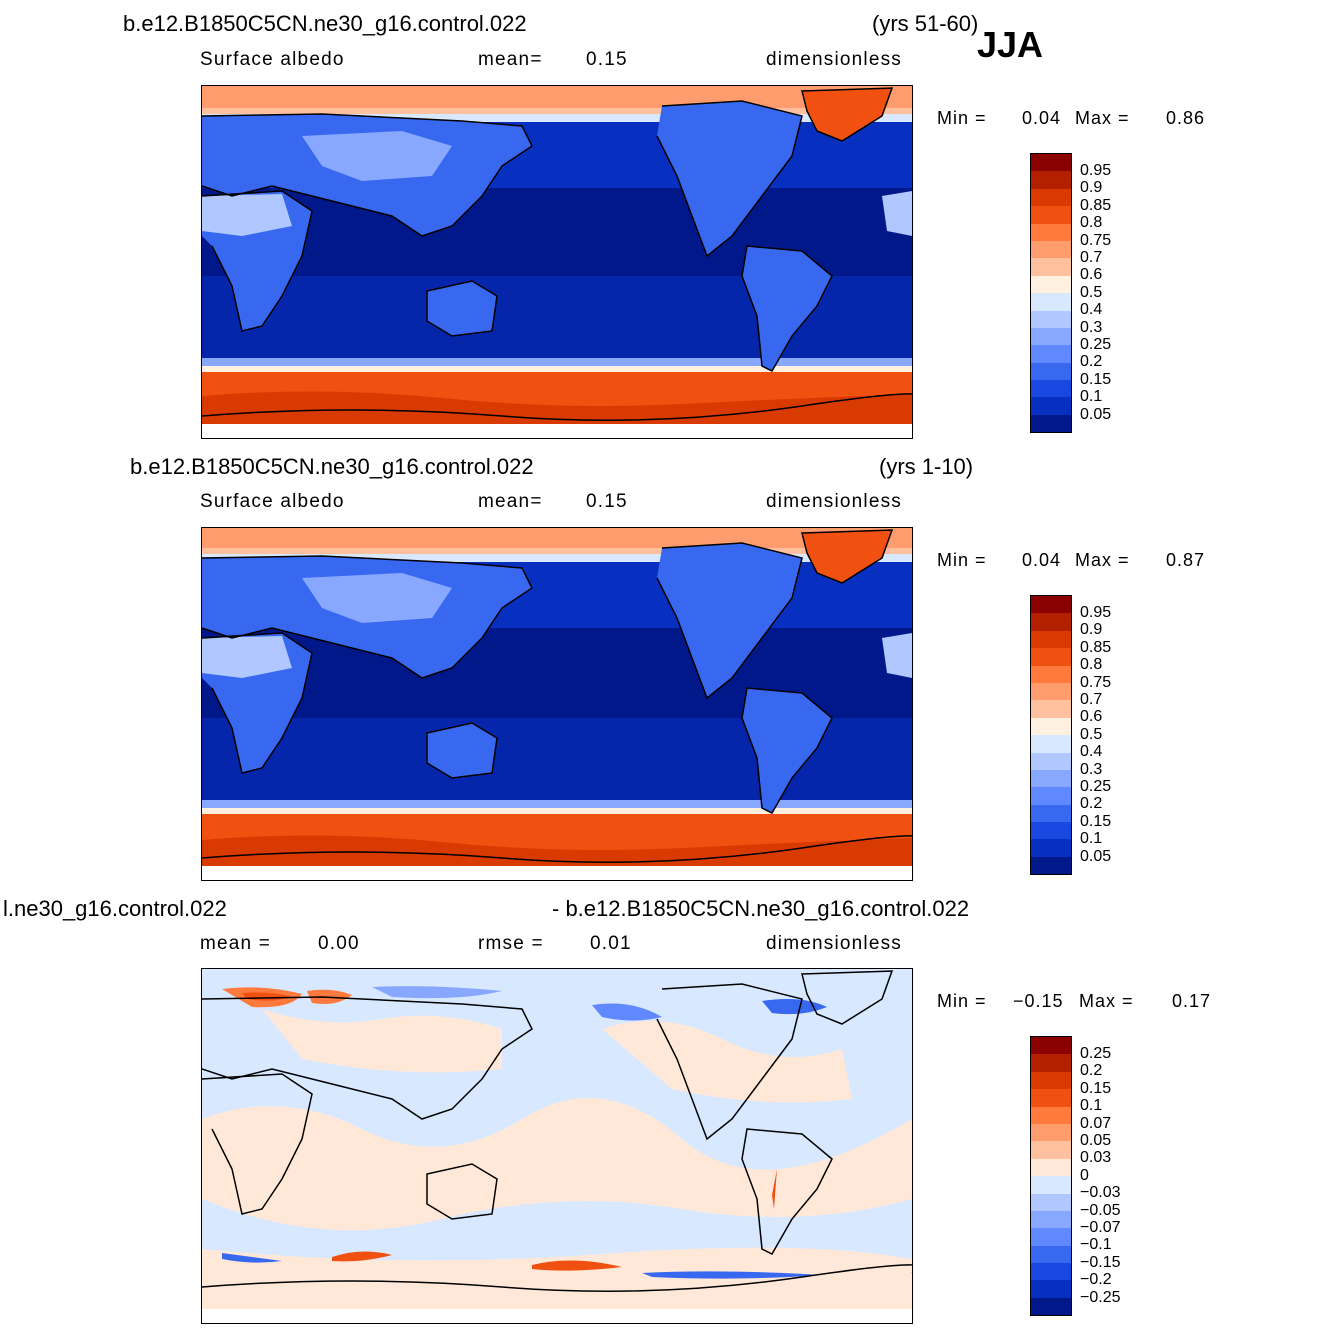 Image resolution: width=1338 pixels, height=1336 pixels. Describe the element at coordinates (1096, 1123) in the screenshot. I see `colorbar-label: 0.07` at that location.